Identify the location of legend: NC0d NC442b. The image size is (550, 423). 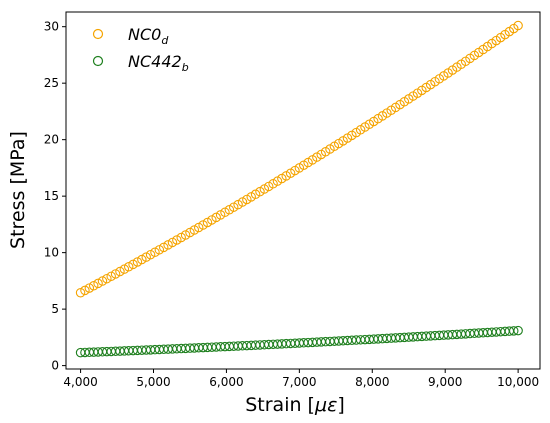
(140, 49).